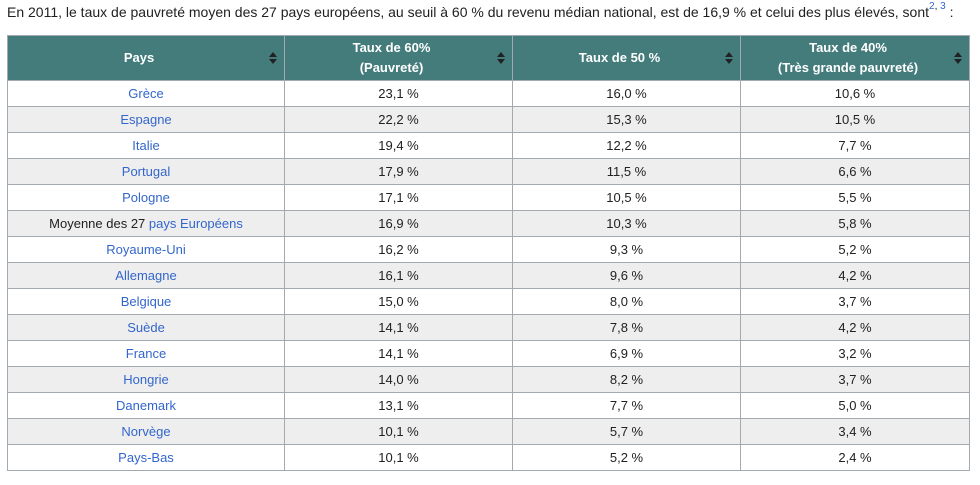  Describe the element at coordinates (398, 93) in the screenshot. I see `rate-60-cell: 23,1 %` at that location.